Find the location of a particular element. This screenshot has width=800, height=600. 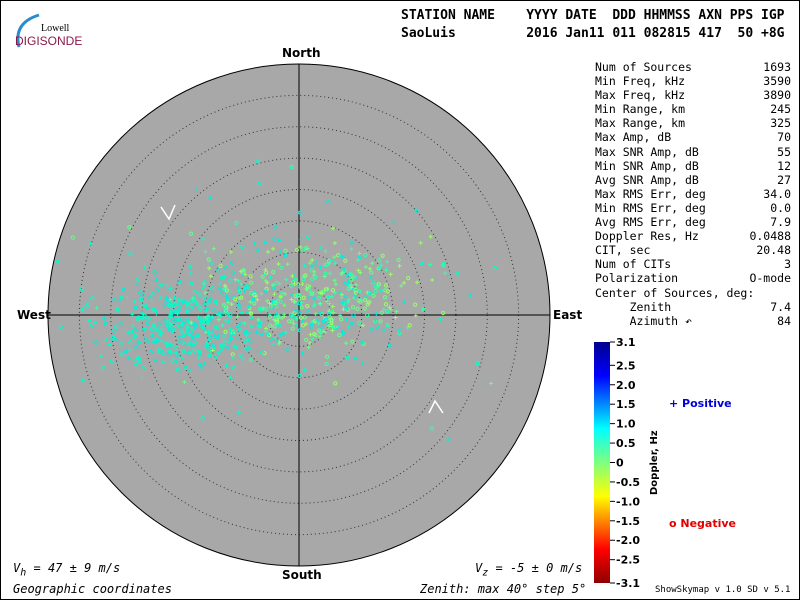

stat-label: Avg RMS Err, deg is located at coordinates (650, 222).